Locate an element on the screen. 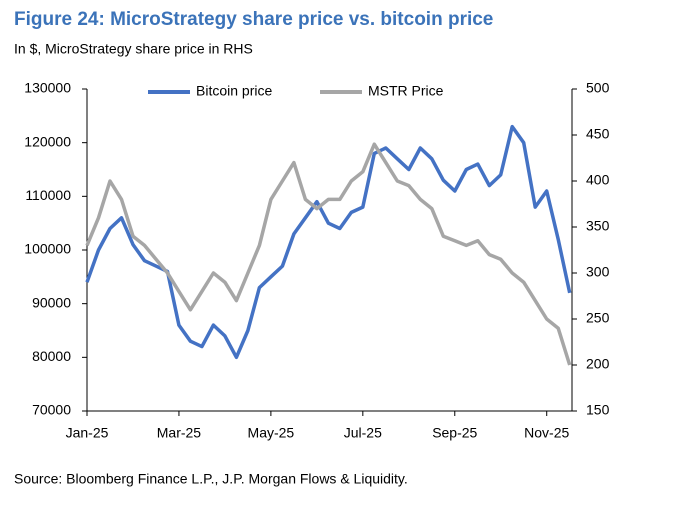 The width and height of the screenshot is (674, 505). y2-tick-label: 400 is located at coordinates (598, 180).